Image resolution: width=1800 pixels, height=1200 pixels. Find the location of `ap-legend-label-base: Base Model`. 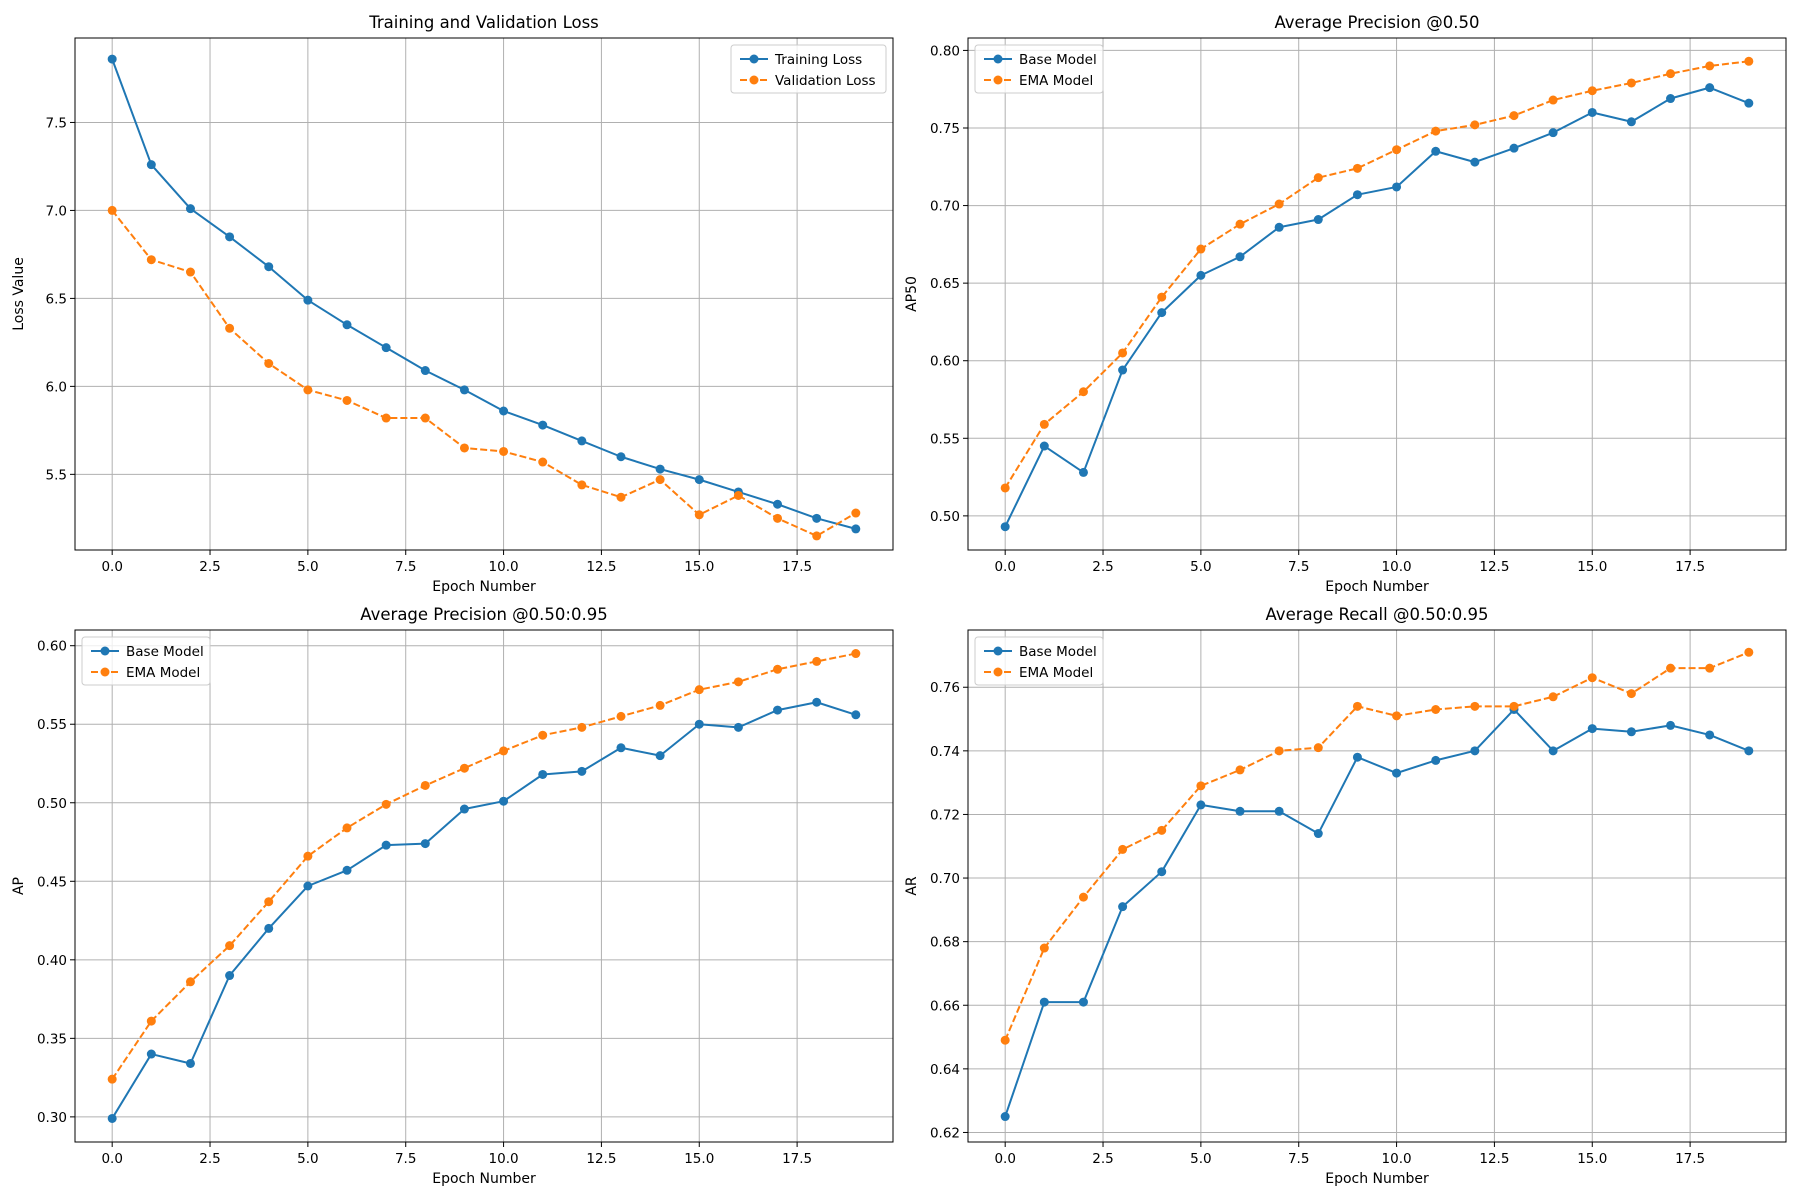

ap-legend-label-base: Base Model is located at coordinates (165, 652).